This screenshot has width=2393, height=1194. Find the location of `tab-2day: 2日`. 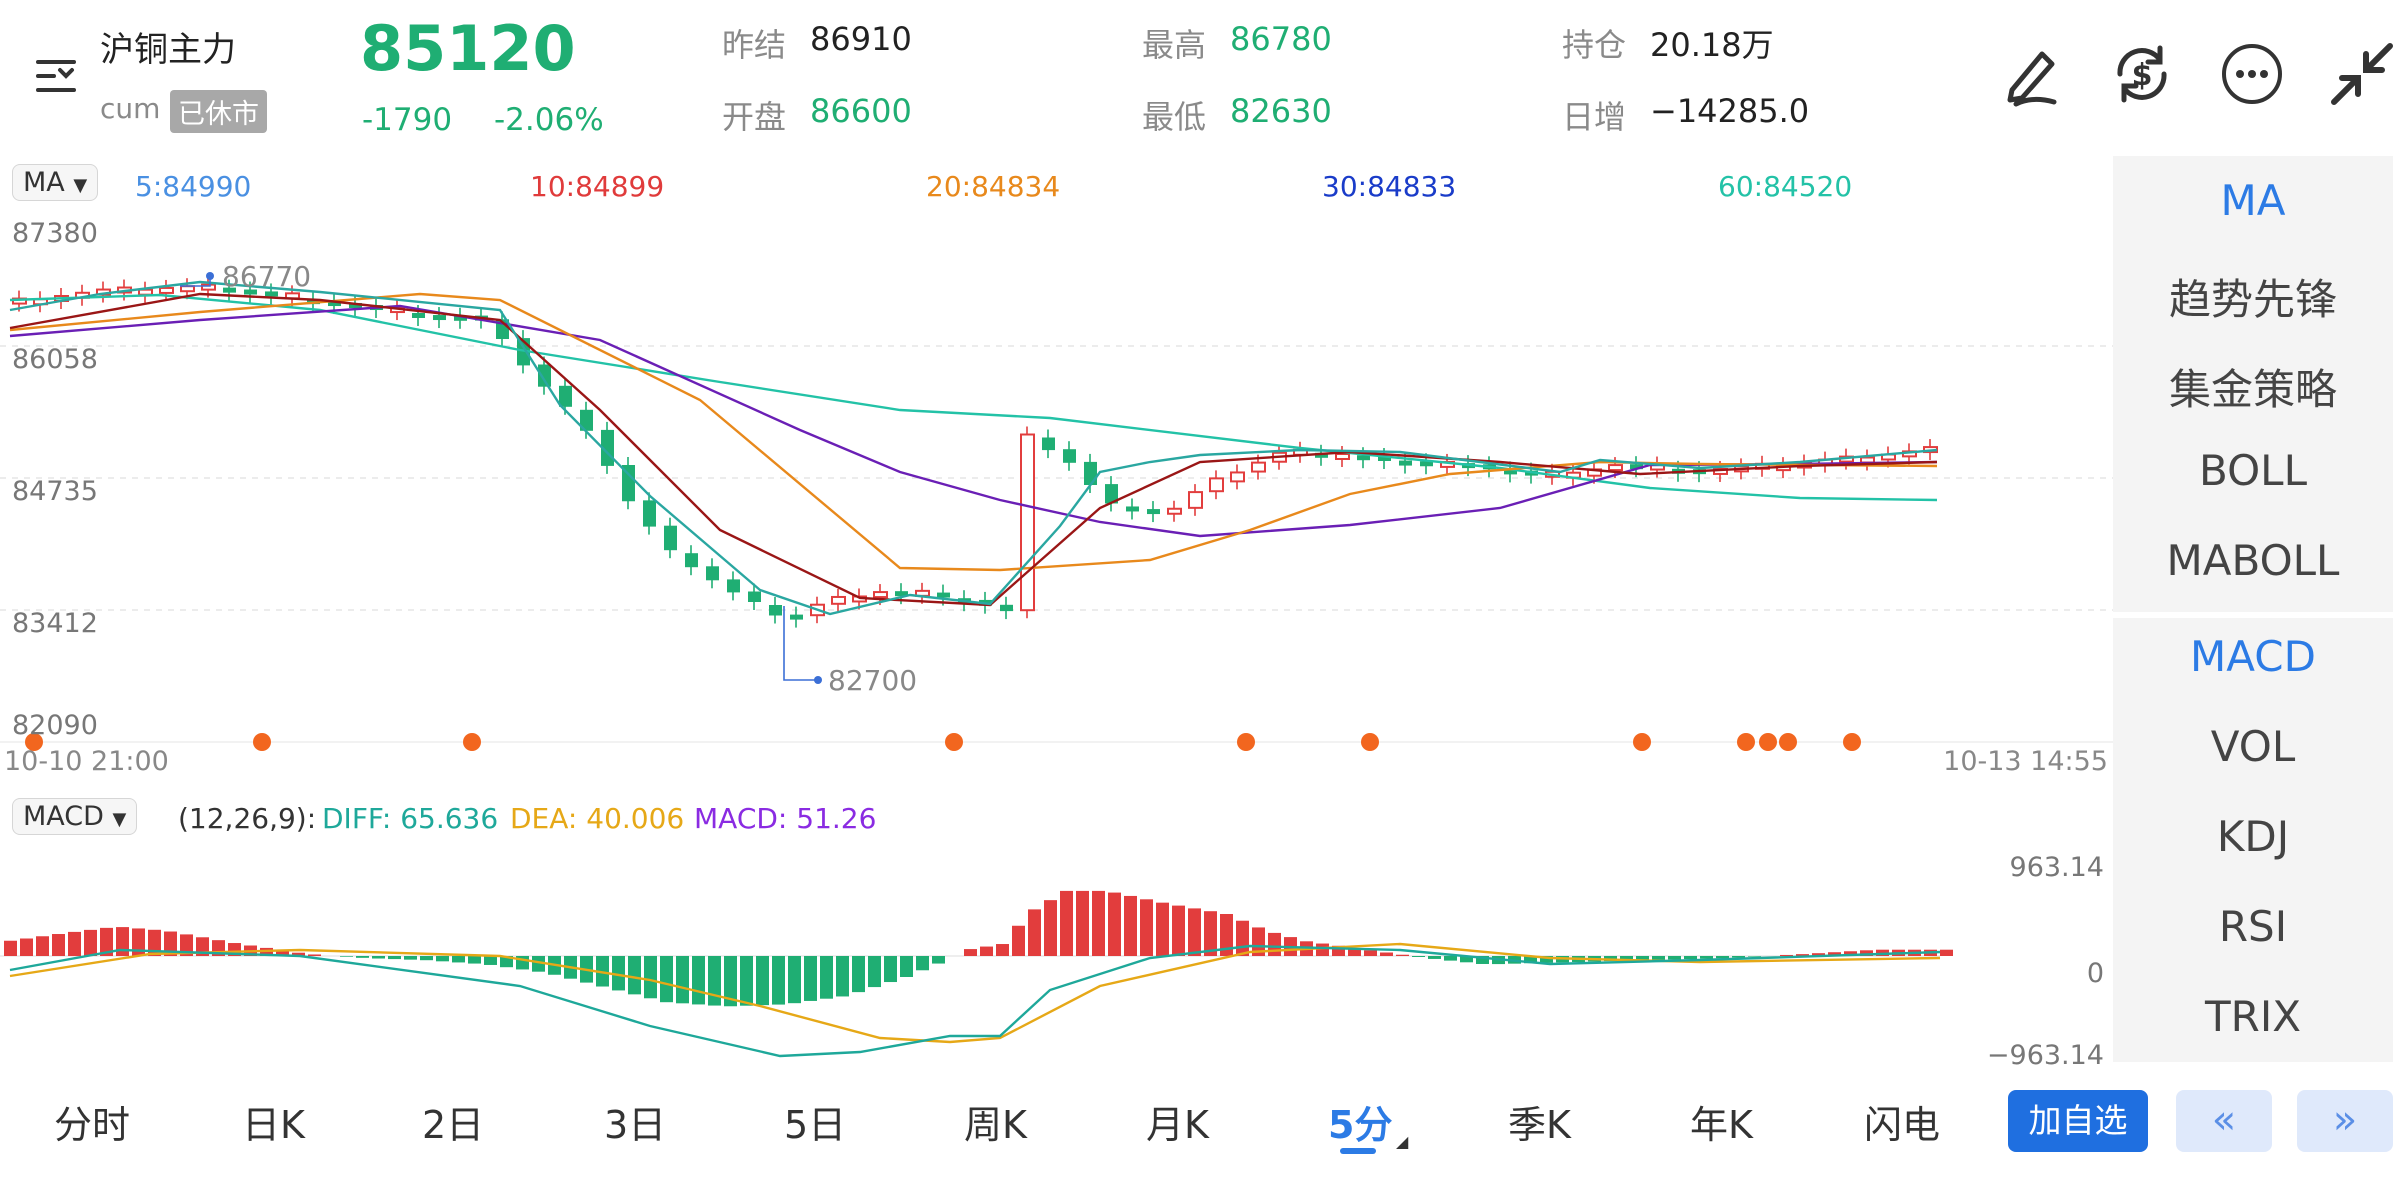

tab-2day: 2日 is located at coordinates (453, 1125).